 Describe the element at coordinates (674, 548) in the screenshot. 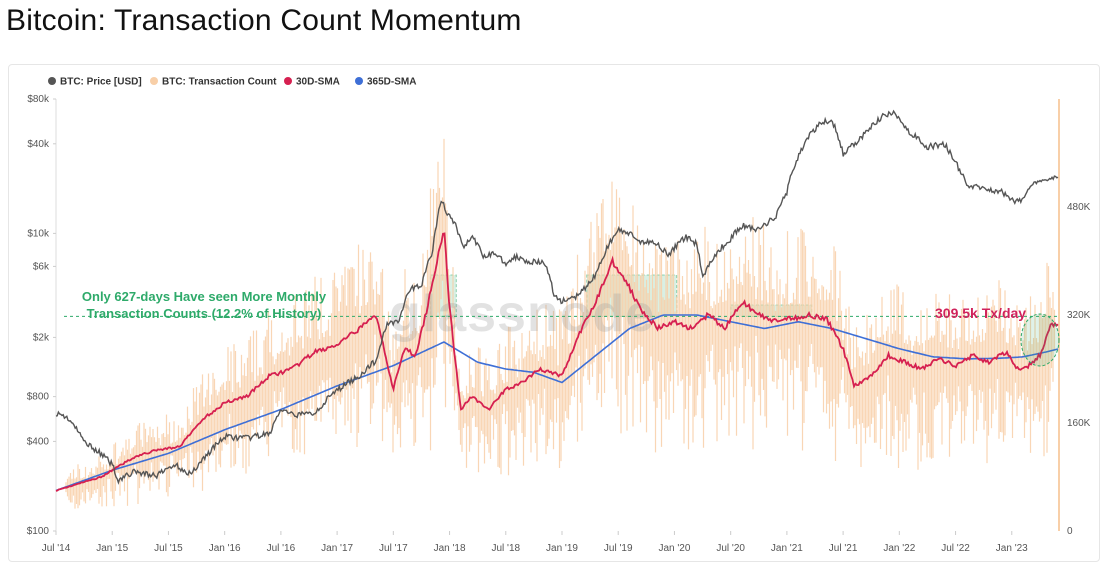

I see `x-tick-label: Jan '20` at that location.